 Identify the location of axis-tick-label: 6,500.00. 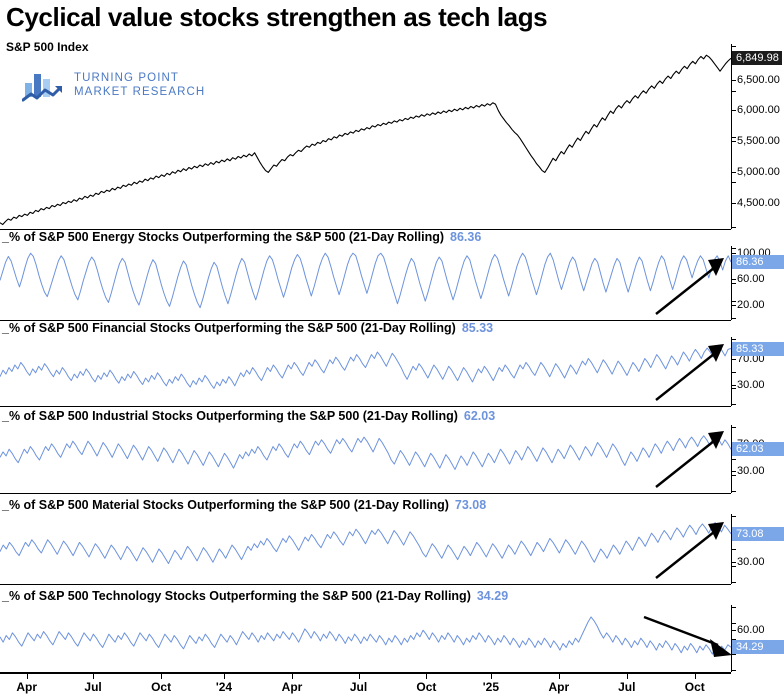
(758, 79).